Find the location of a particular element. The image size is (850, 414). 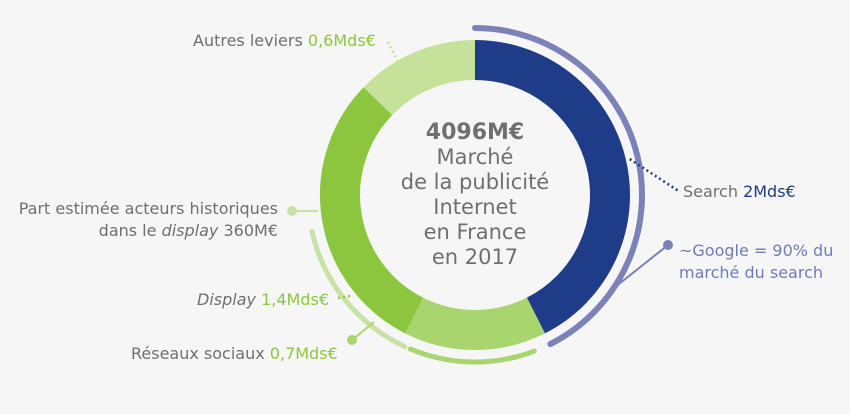

label-google-line-1: ~Google = 90% du is located at coordinates (756, 250).